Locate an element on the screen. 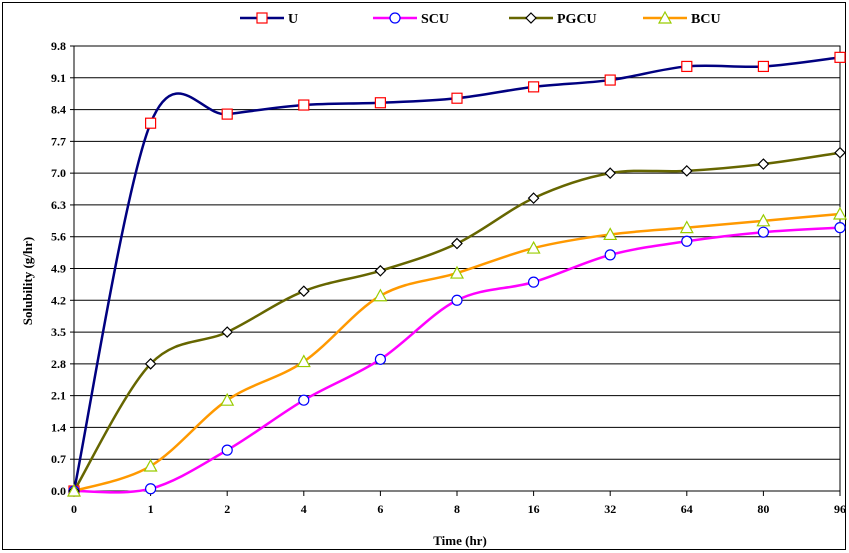 This screenshot has height=553, width=849. legend-marker-pgcu is located at coordinates (531, 18).